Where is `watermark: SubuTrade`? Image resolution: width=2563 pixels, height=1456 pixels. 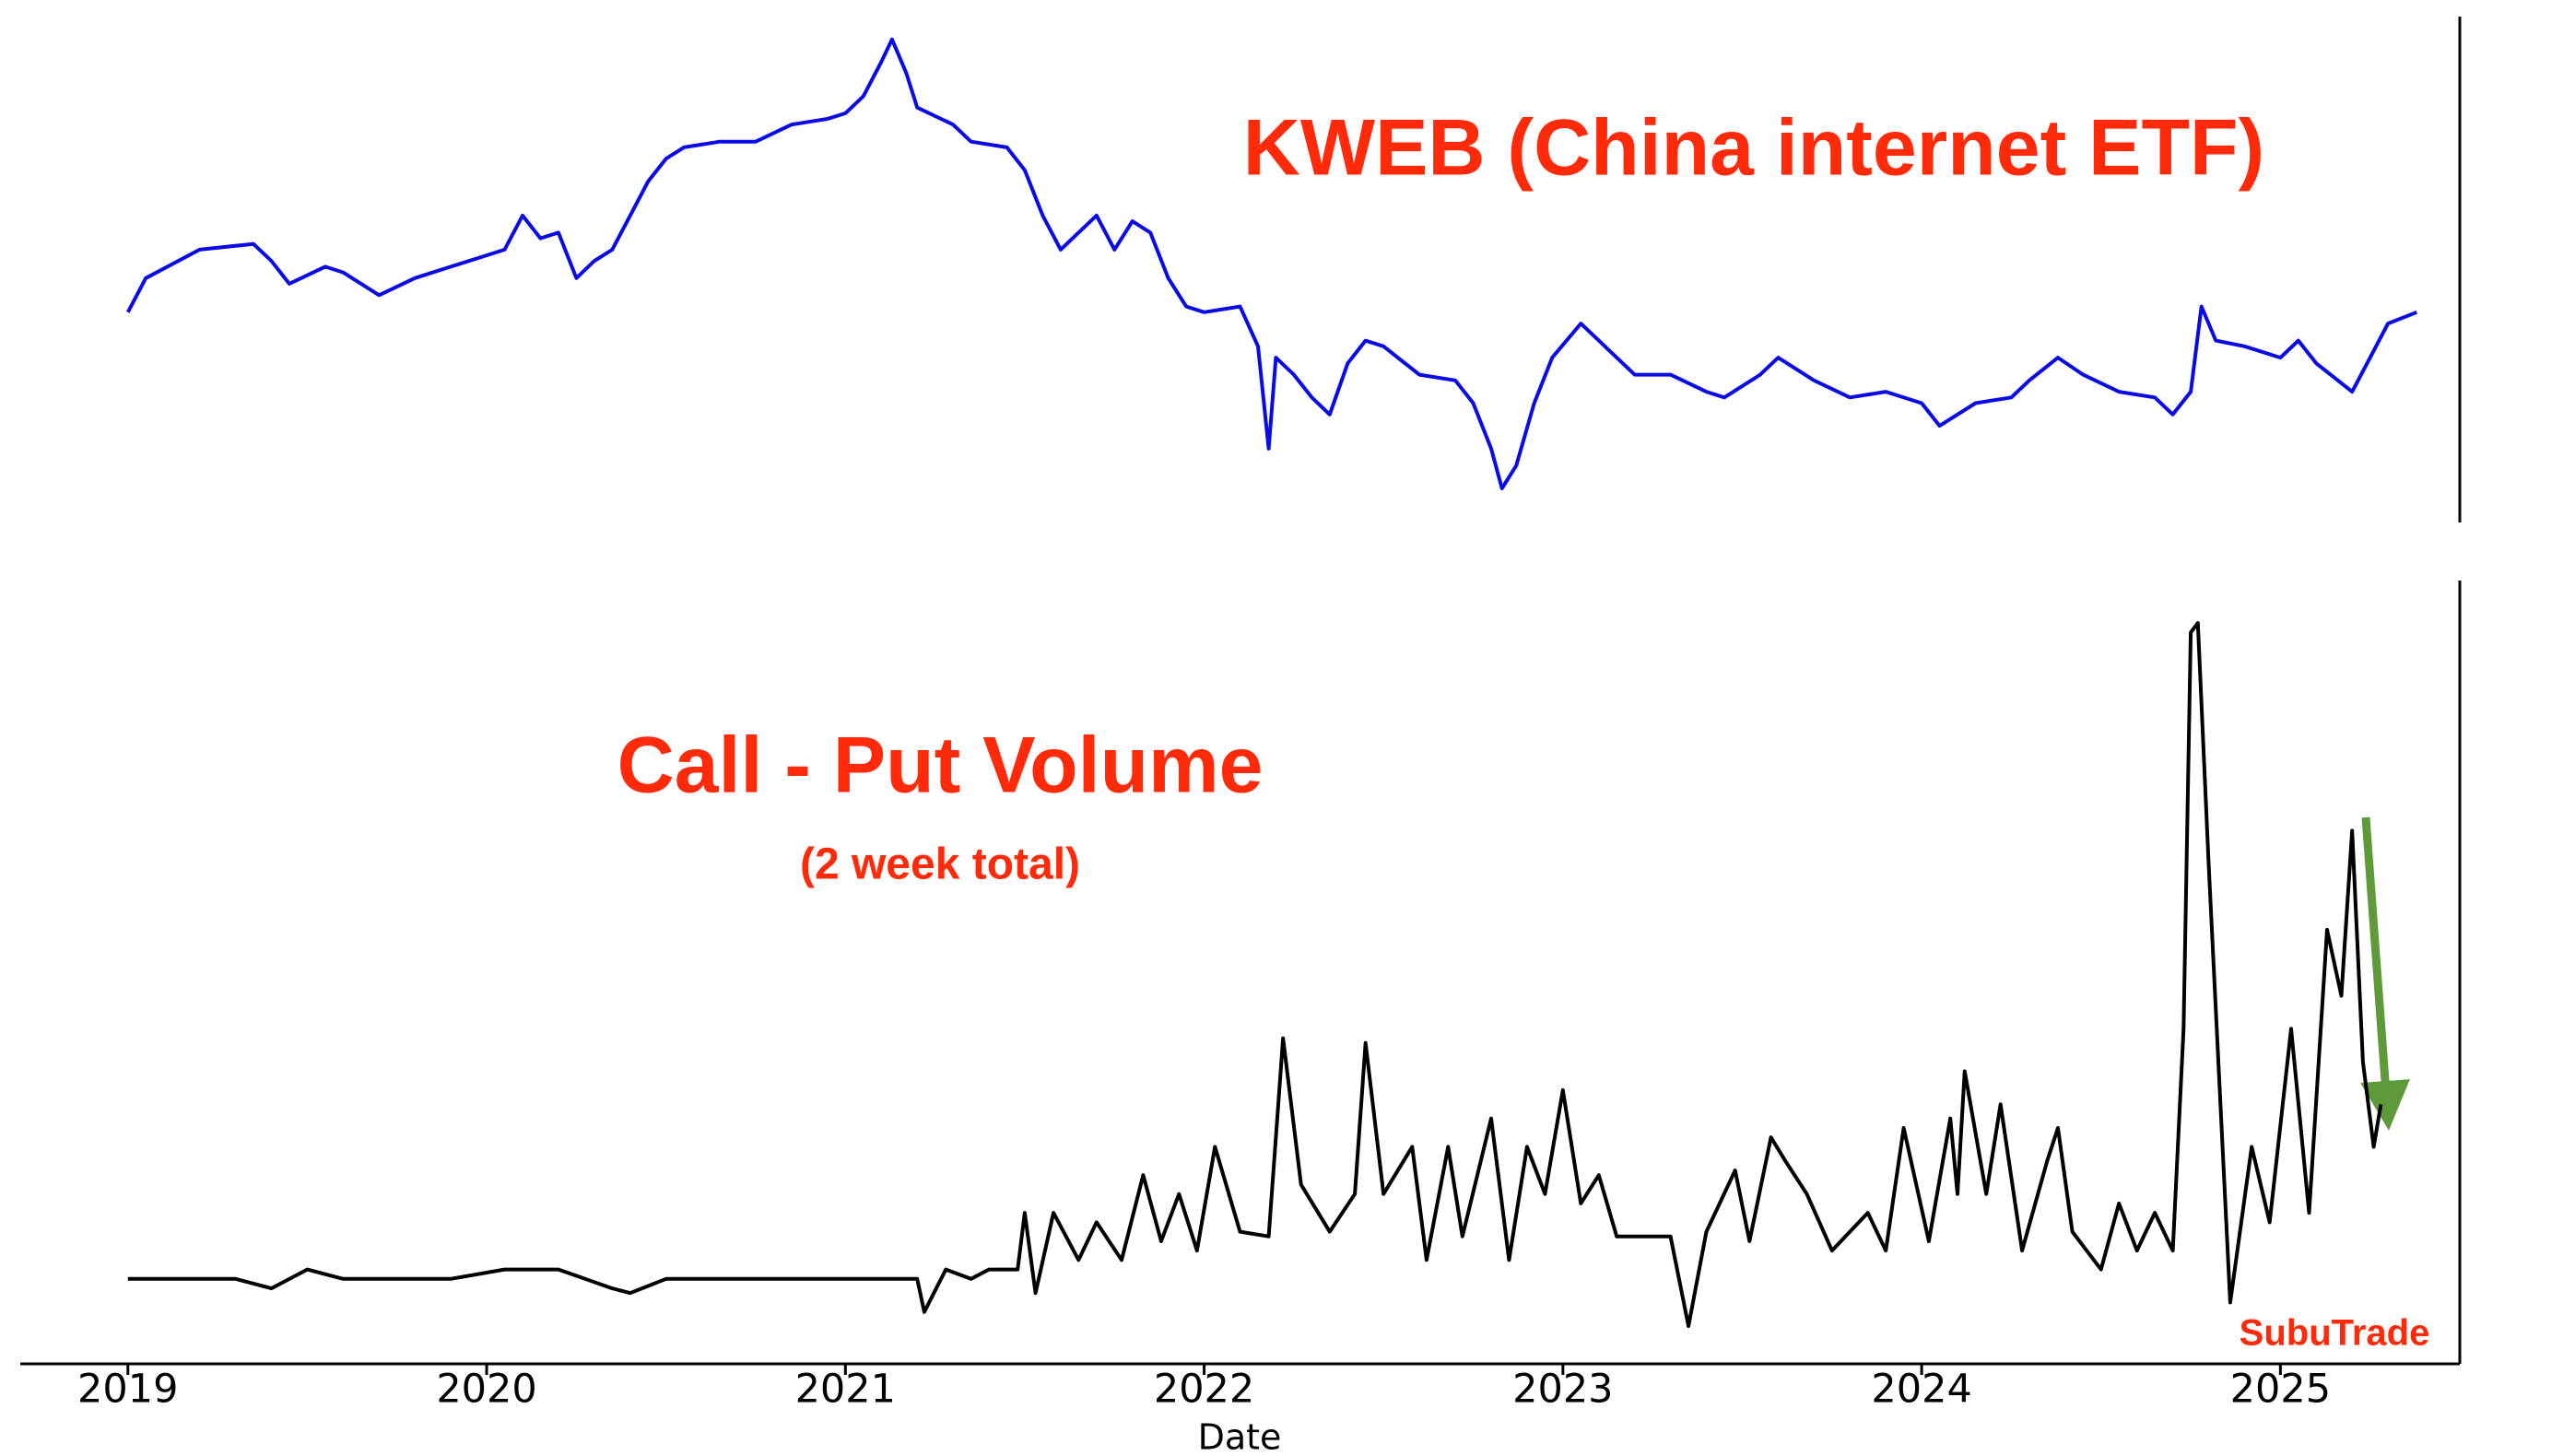 watermark: SubuTrade is located at coordinates (2335, 1333).